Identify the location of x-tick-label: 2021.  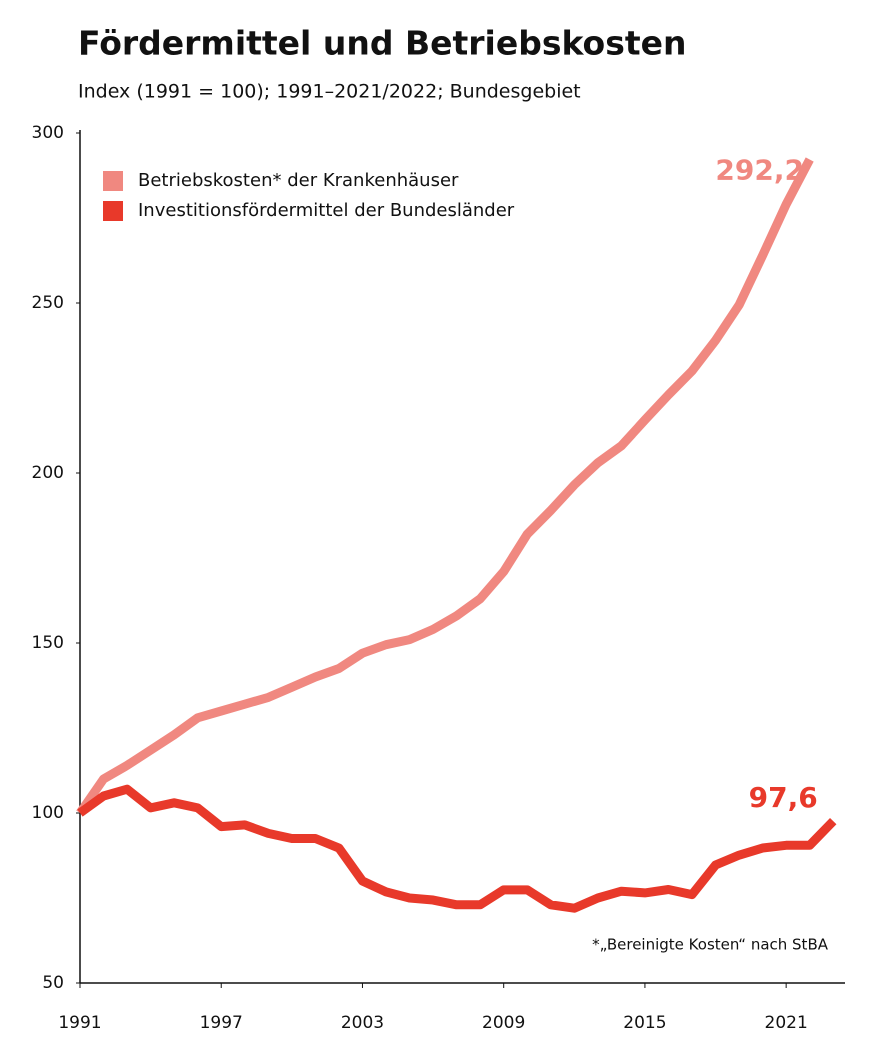
(786, 1023).